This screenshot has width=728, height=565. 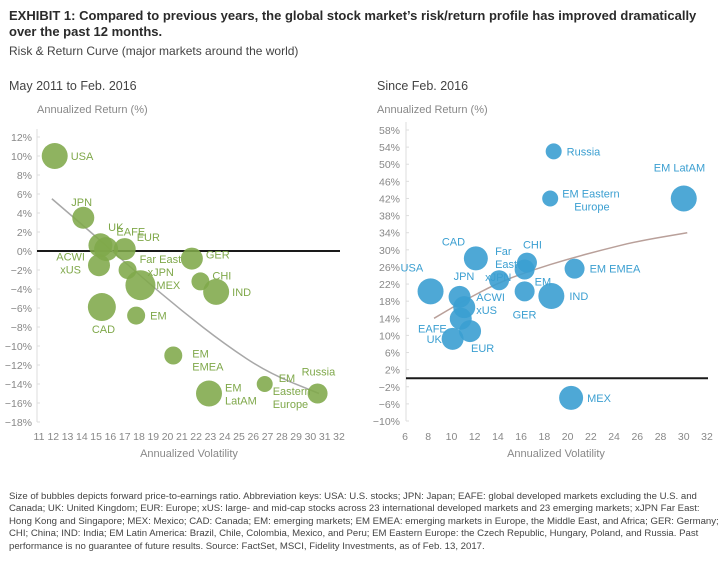 I want to click on bubble-label: EM EMEA, so click(x=208, y=361).